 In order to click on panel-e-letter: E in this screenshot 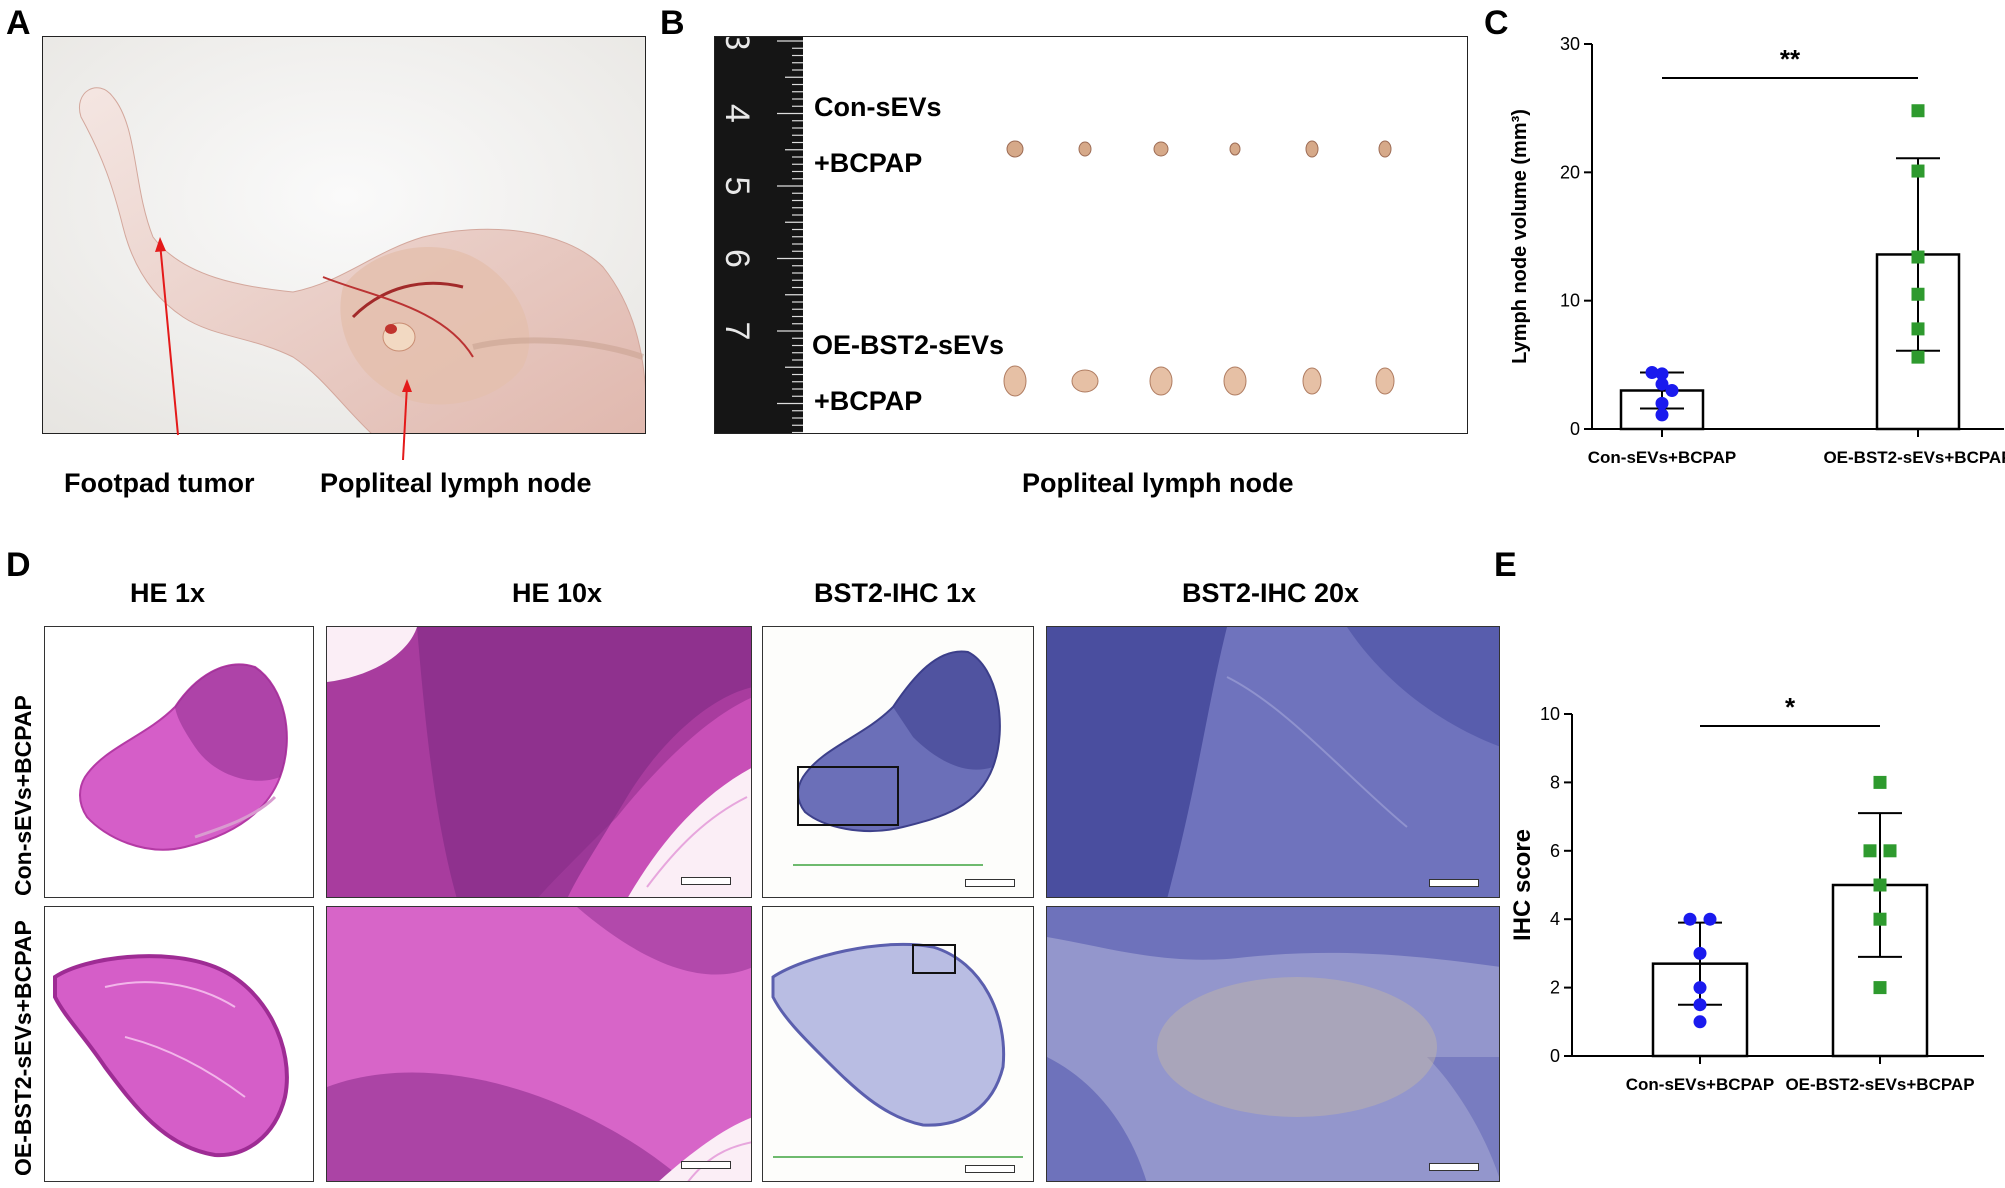, I will do `click(1505, 565)`.